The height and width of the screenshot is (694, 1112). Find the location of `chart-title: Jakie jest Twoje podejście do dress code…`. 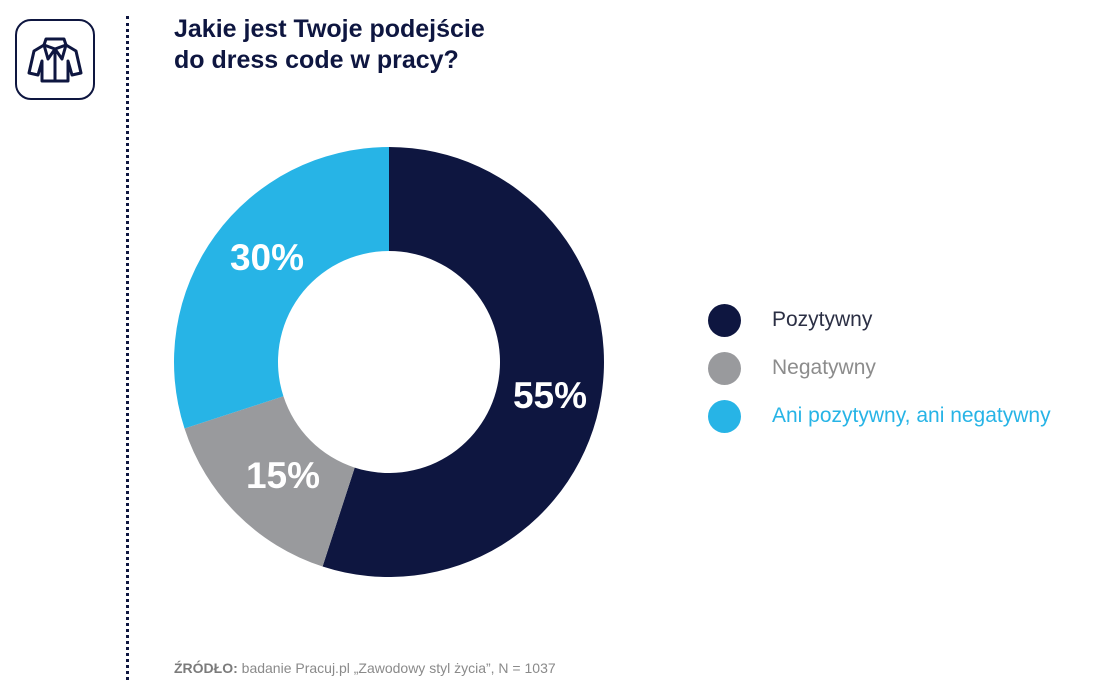

chart-title: Jakie jest Twoje podejście do dress code… is located at coordinates (329, 45).